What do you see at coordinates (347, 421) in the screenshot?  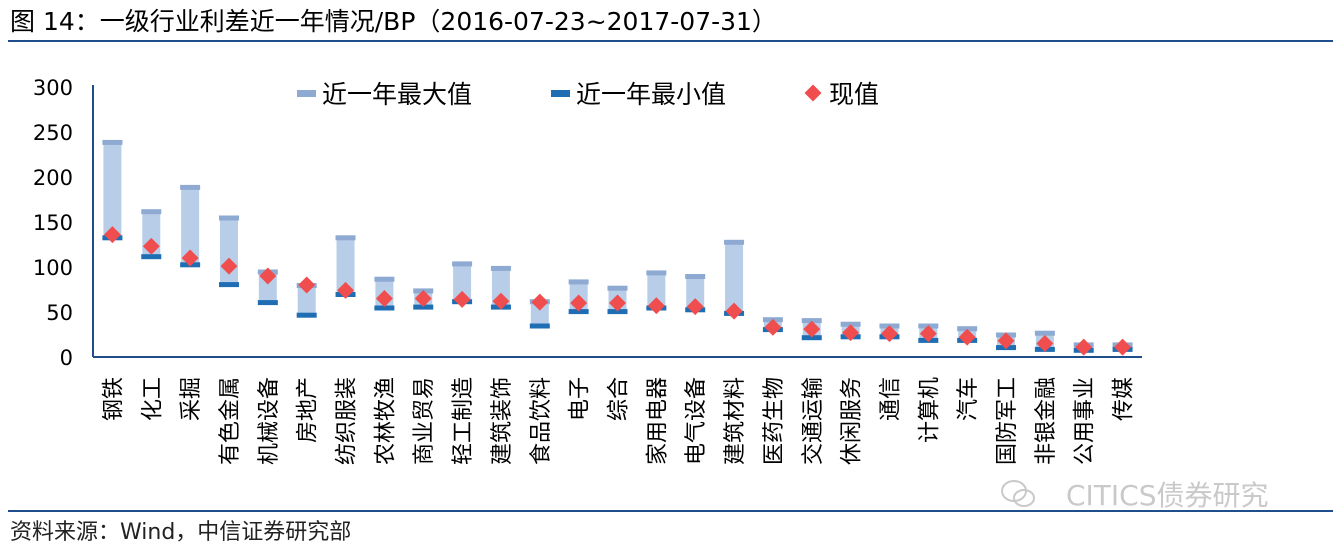 I see `category-label: 纺织服装` at bounding box center [347, 421].